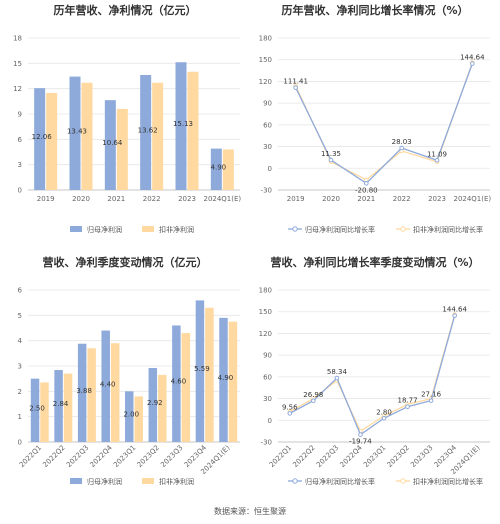  I want to click on y-tick-label: 6, so click(20, 140).